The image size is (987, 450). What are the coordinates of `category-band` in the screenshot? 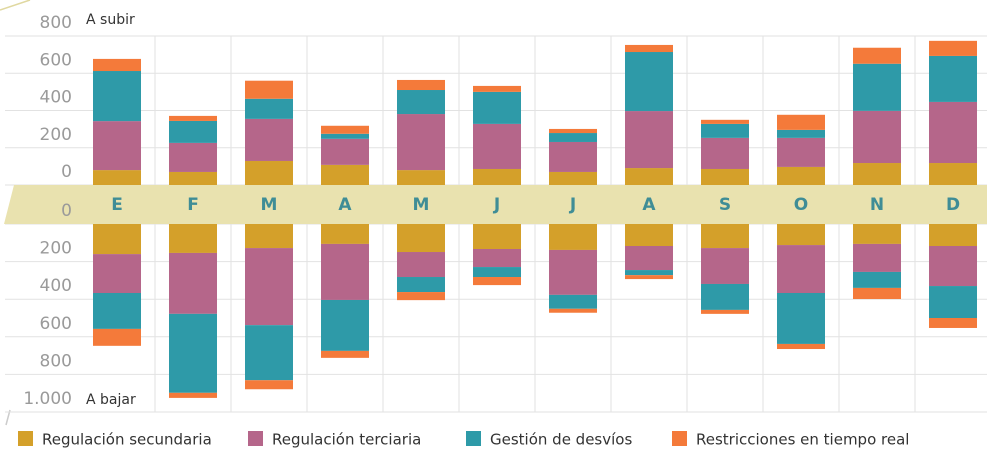 It's located at (495, 204).